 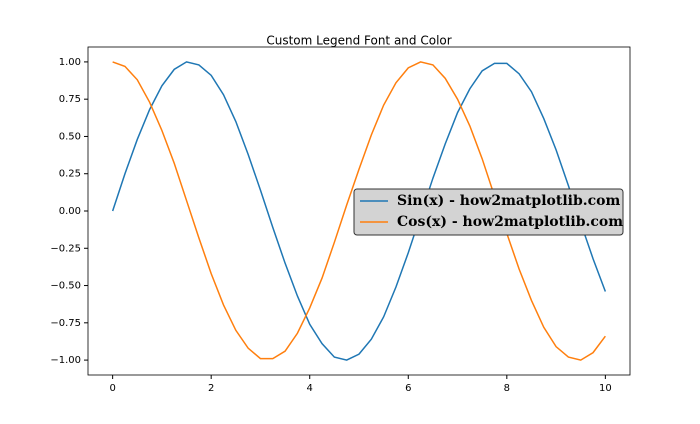 What do you see at coordinates (605, 388) in the screenshot?
I see `x-tick-label: 10` at bounding box center [605, 388].